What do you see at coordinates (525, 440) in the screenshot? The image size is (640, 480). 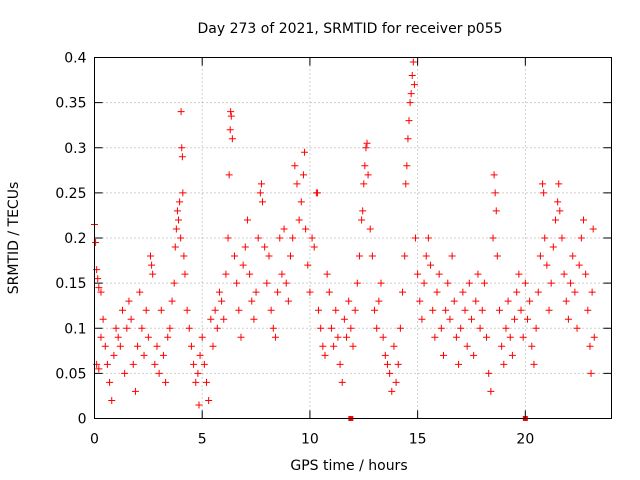 I see `x-tick-label: 20` at bounding box center [525, 440].